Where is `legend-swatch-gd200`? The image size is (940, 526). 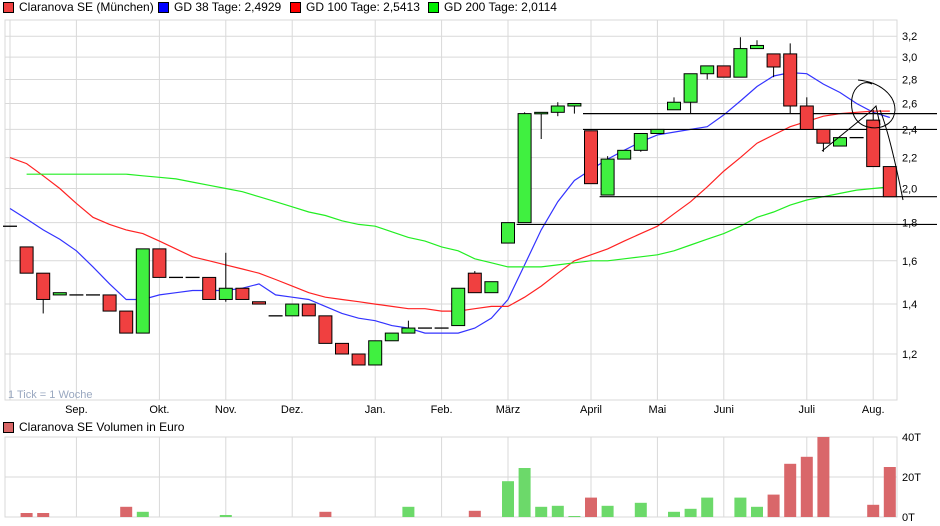
legend-swatch-gd200 is located at coordinates (433, 7).